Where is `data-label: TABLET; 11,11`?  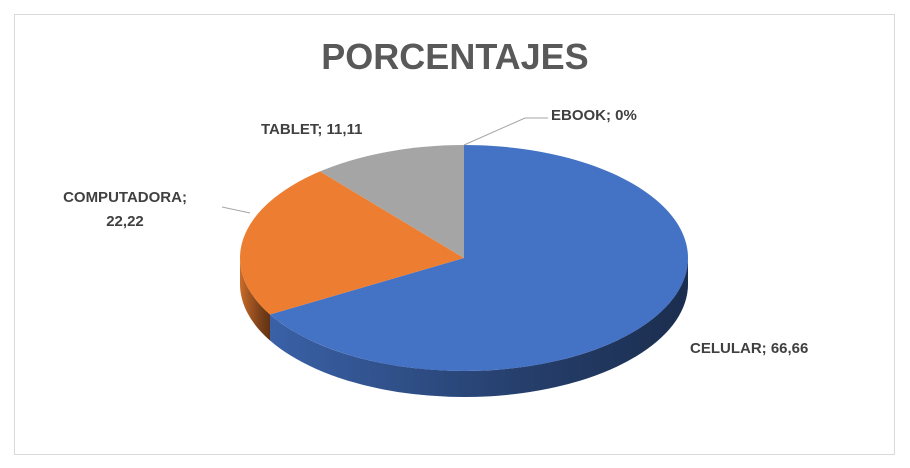
data-label: TABLET; 11,11 is located at coordinates (312, 129).